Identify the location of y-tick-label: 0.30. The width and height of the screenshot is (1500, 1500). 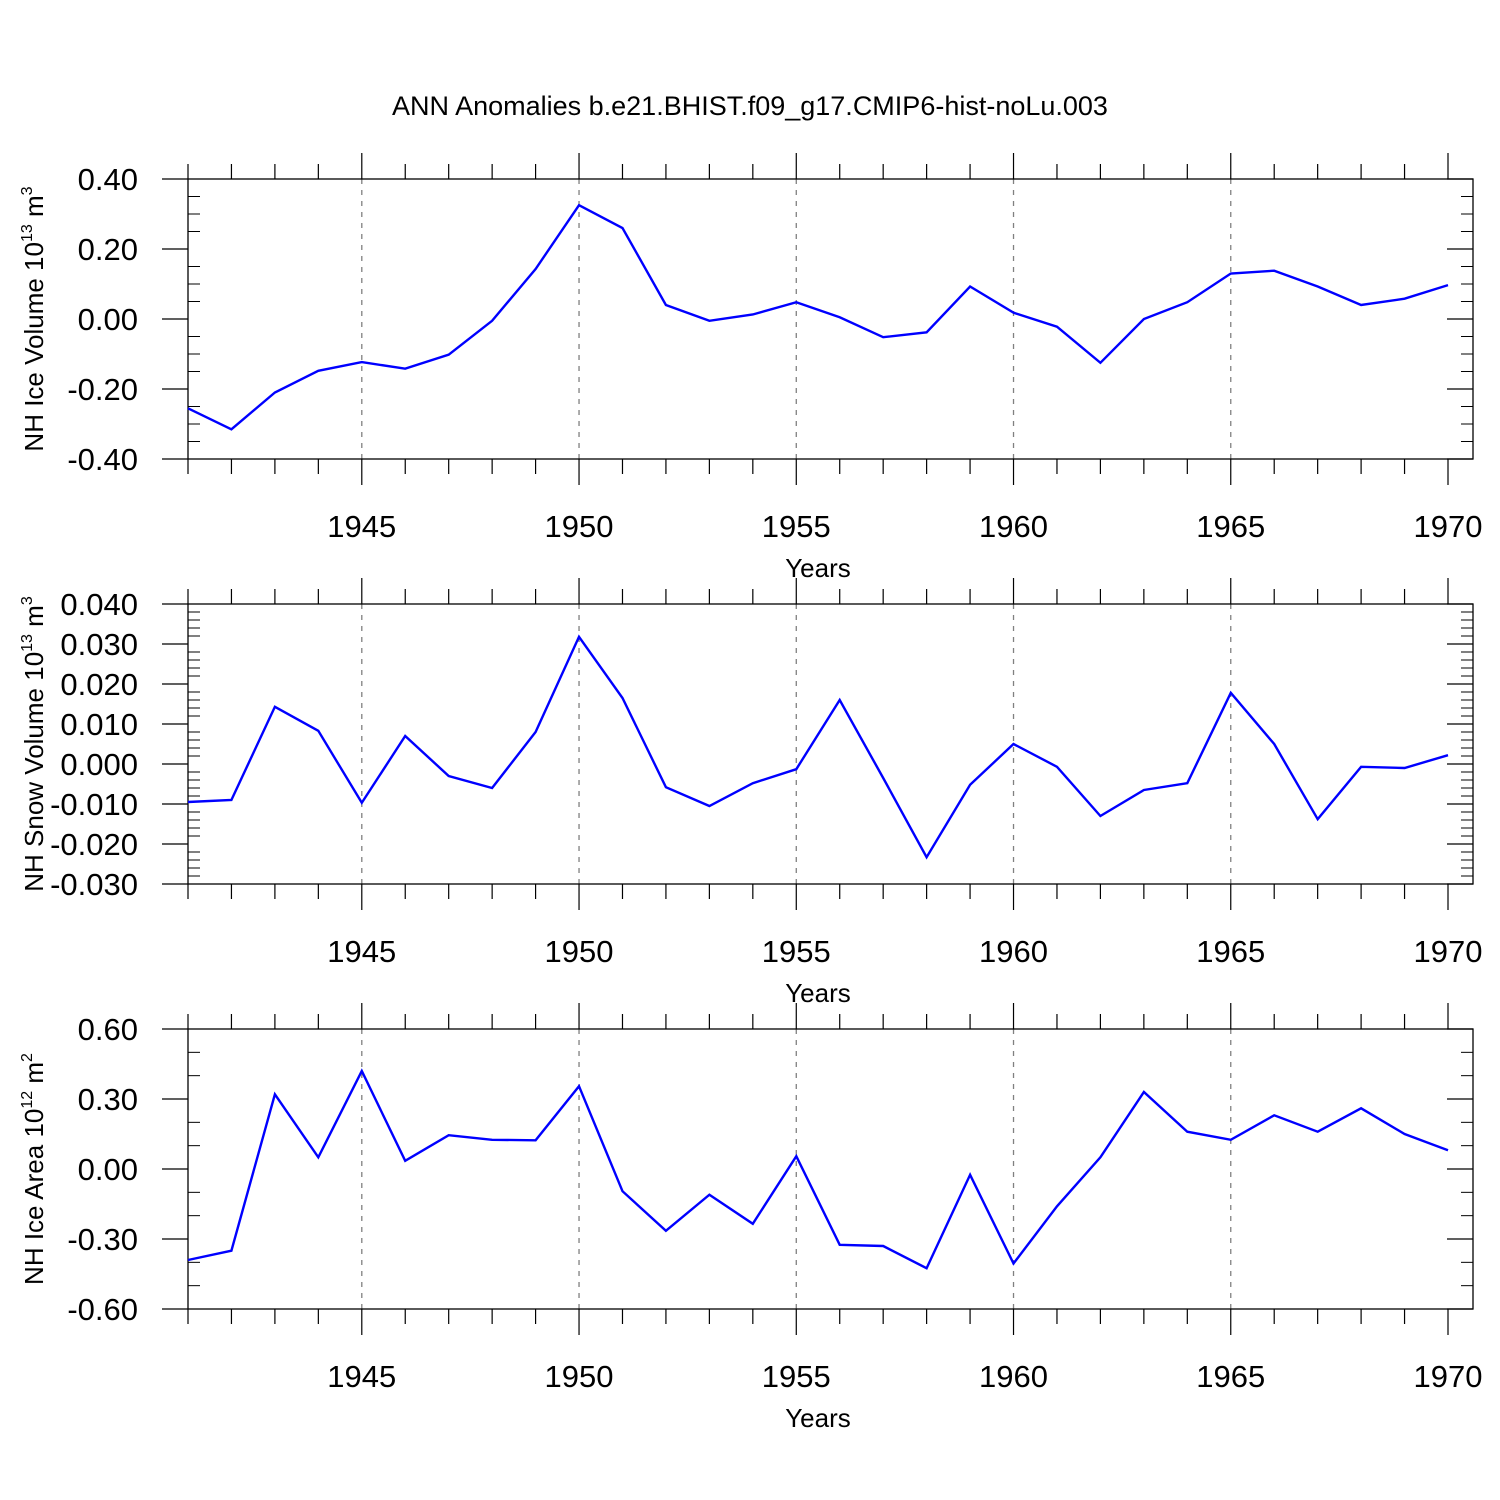
(108, 1099).